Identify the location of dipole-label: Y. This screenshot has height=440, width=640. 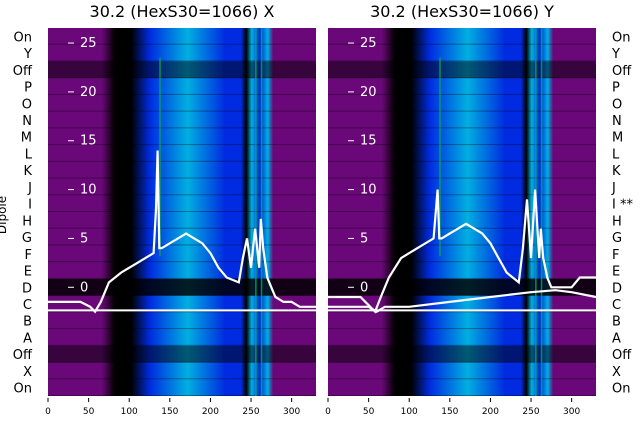
(615, 54).